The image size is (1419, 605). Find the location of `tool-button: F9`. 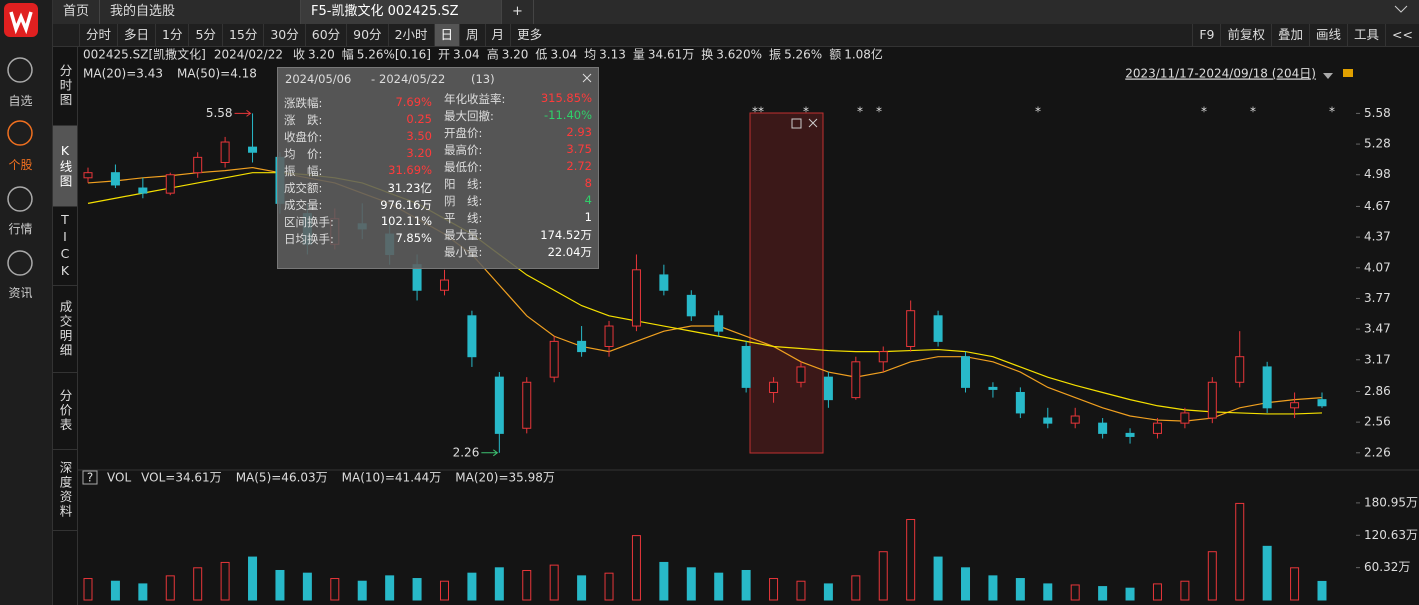

tool-button: F9 is located at coordinates (1206, 35).